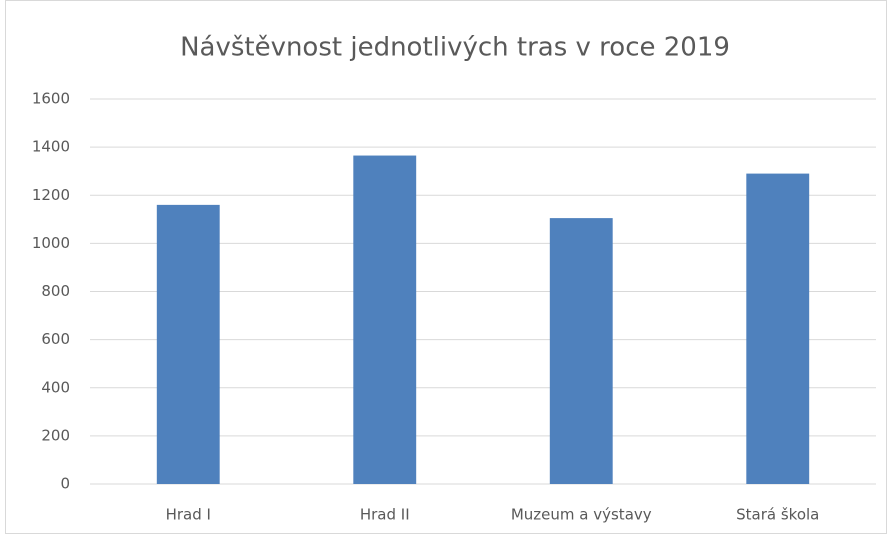 The width and height of the screenshot is (888, 535). Describe the element at coordinates (385, 515) in the screenshot. I see `x-tick-label: Hrad II` at that location.